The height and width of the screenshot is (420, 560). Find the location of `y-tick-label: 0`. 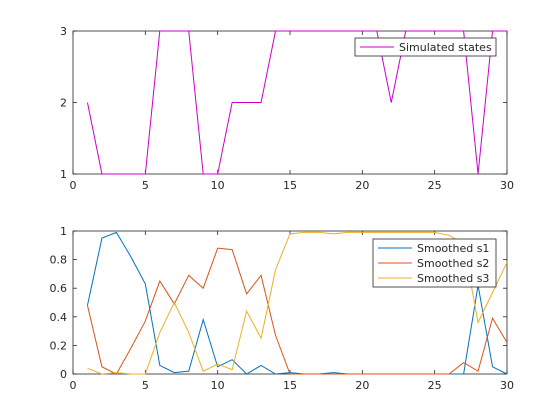

y-tick-label: 0 is located at coordinates (63, 374).